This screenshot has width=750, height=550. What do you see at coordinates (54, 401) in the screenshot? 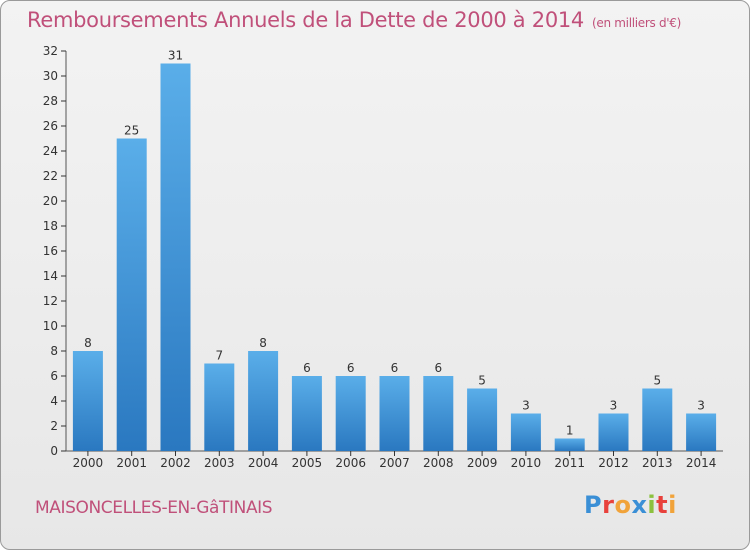
I see `y-tick-label: 4` at bounding box center [54, 401].